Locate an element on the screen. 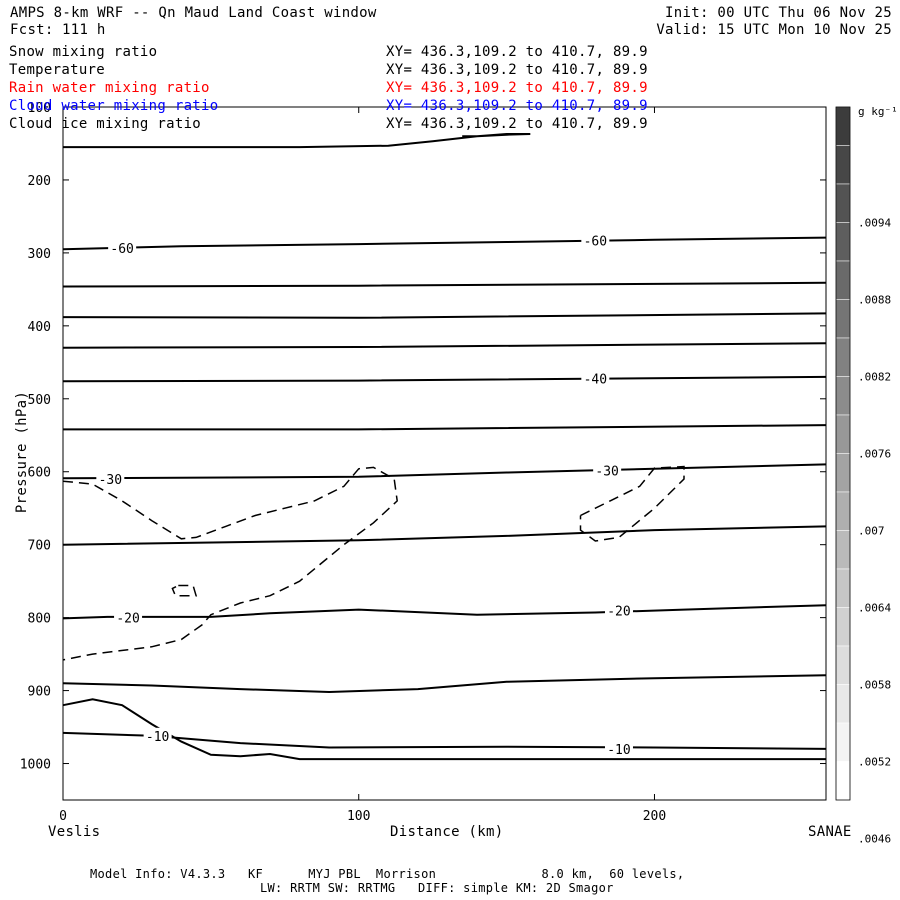 This screenshot has height=900, width=900. colorbar-unit: g kg⁻¹ is located at coordinates (878, 111).